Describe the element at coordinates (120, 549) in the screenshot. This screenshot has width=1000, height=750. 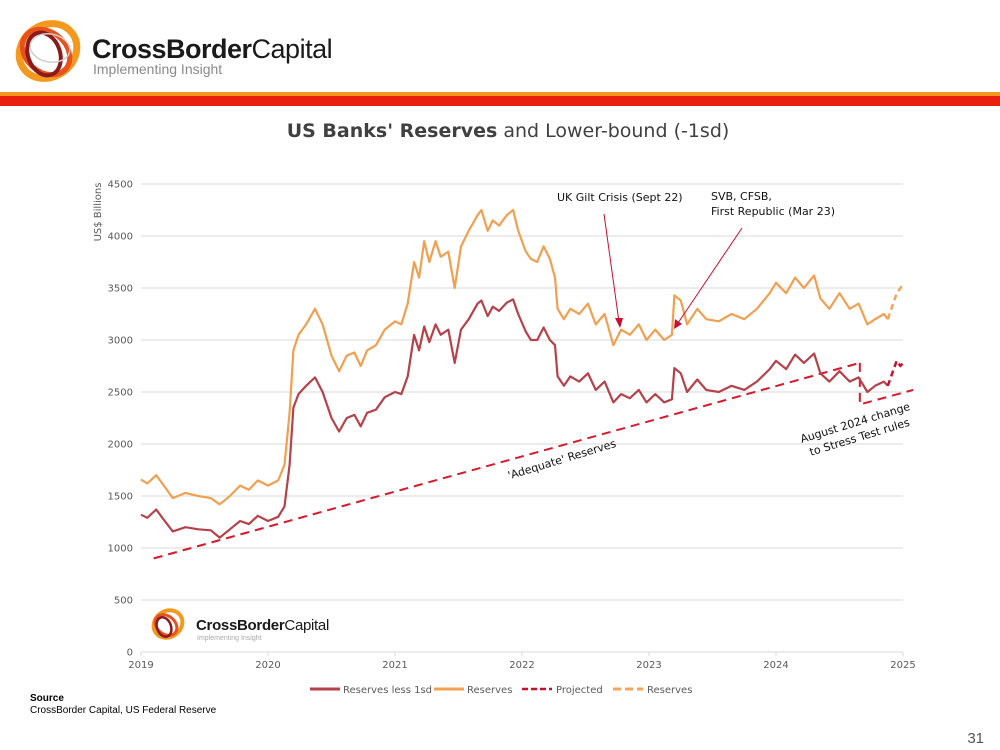
I see `y-tick-label: 1000` at that location.